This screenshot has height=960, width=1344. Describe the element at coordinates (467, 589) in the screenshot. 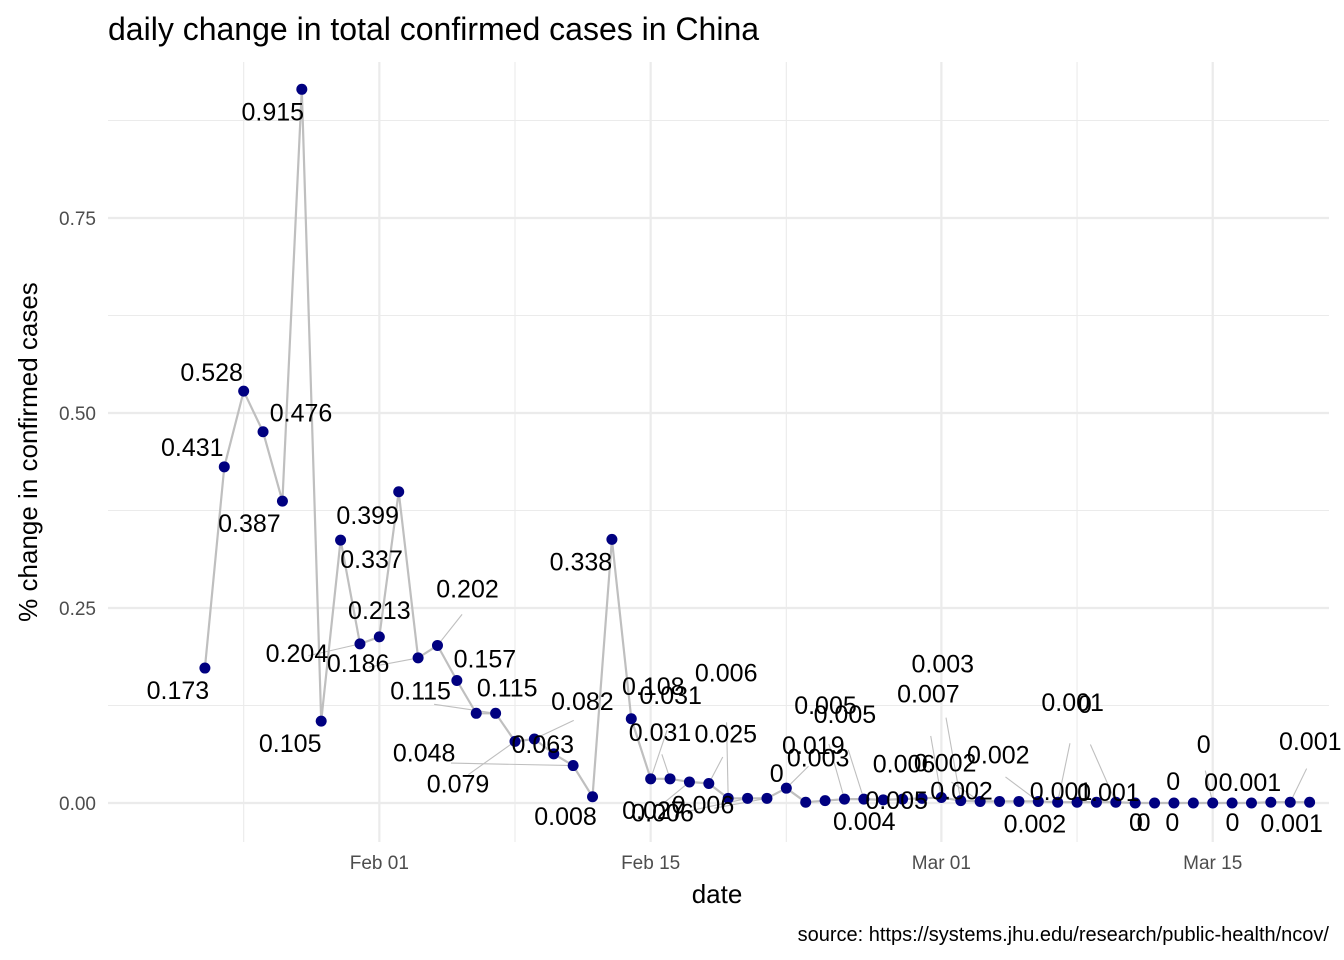

I see `data-label: 0.202` at that location.